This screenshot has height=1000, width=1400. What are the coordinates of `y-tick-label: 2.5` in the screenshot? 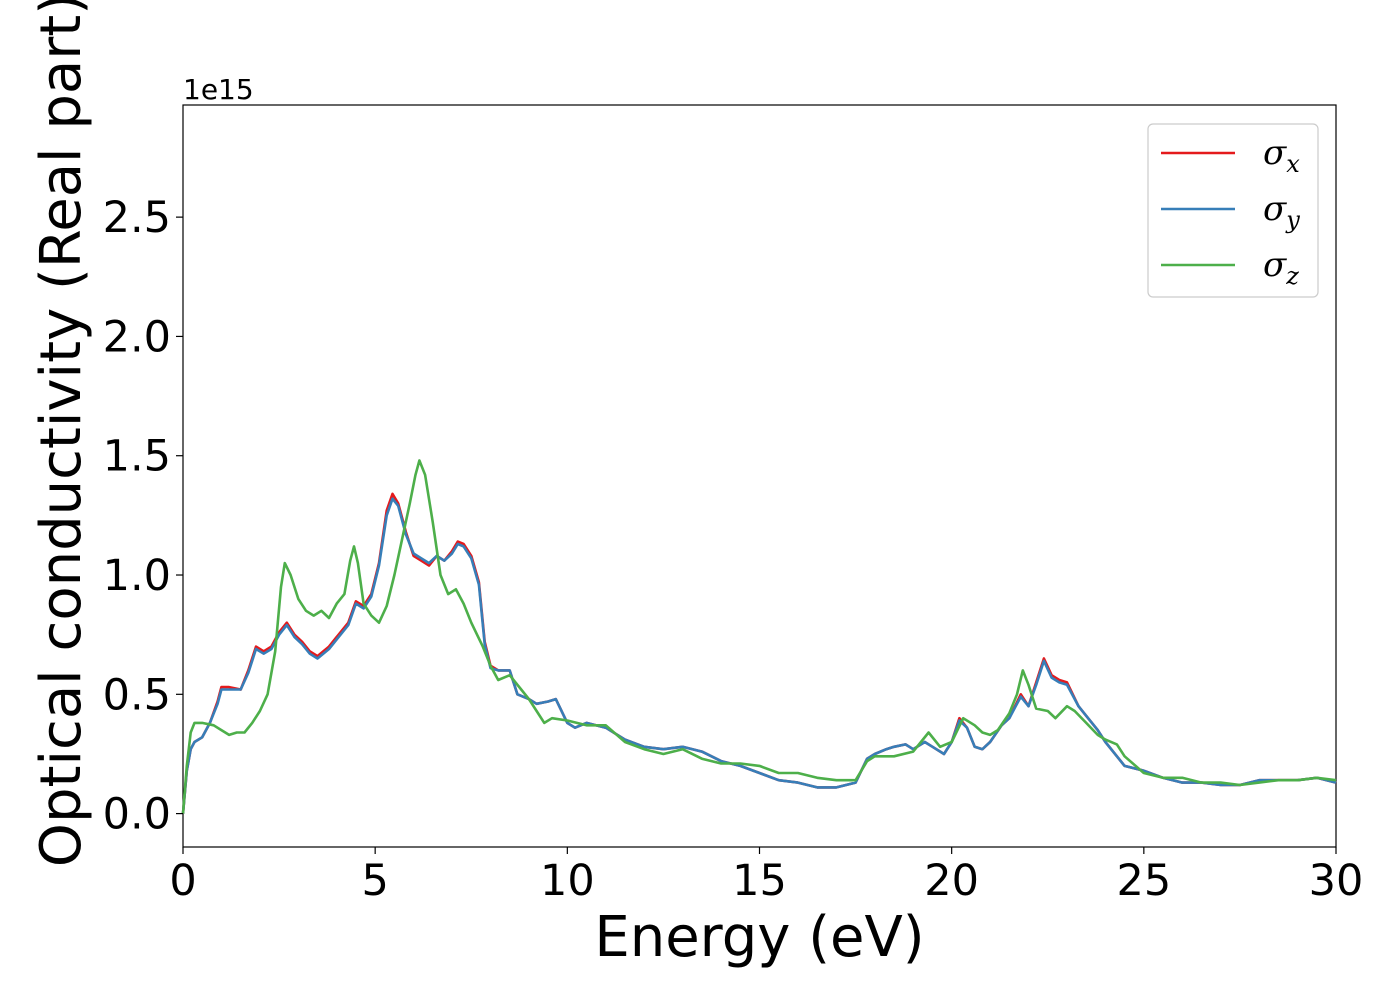 It's located at (137, 218).